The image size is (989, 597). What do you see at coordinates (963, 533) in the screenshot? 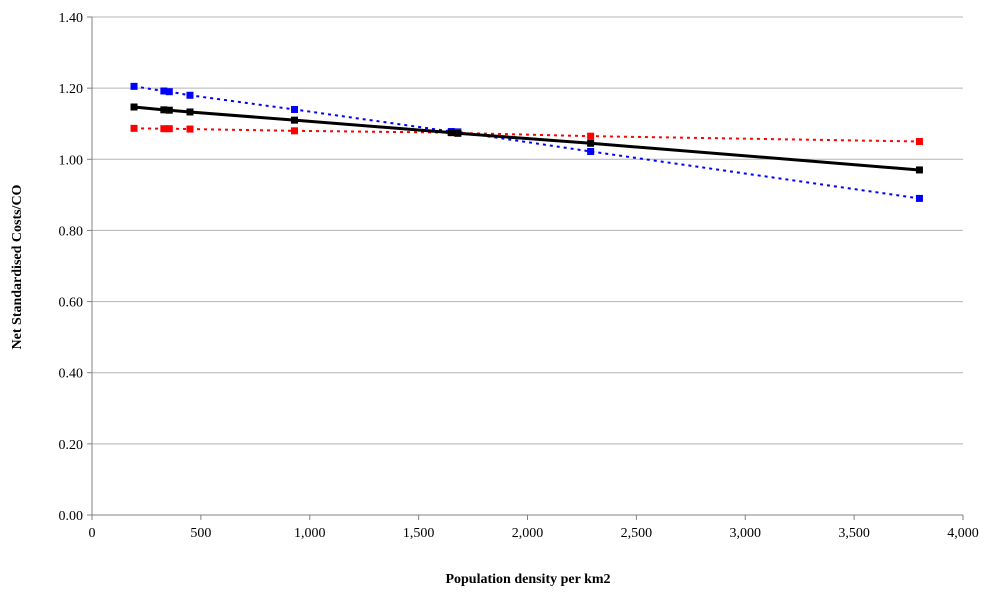
I see `x-tick-label: 4,000` at bounding box center [963, 533].